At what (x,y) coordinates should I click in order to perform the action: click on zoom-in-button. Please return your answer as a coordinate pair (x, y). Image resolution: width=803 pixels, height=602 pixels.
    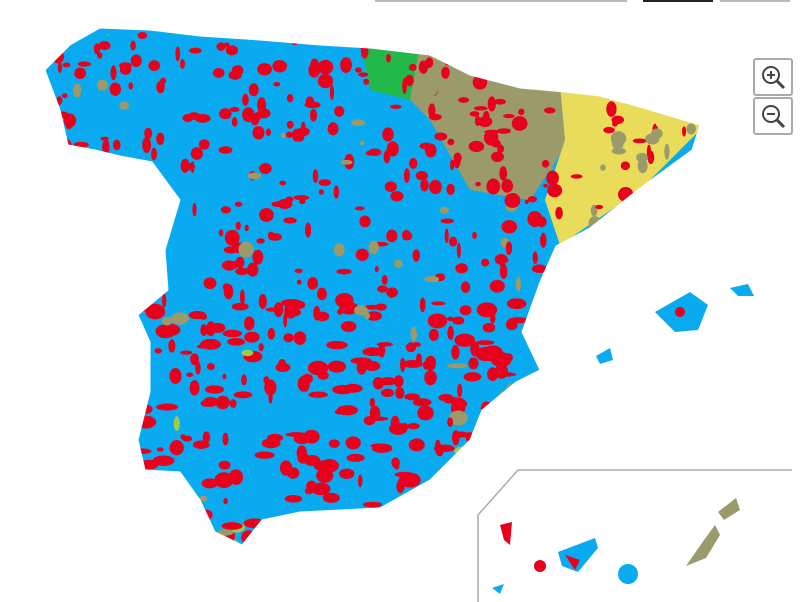
    Looking at the image, I should click on (773, 77).